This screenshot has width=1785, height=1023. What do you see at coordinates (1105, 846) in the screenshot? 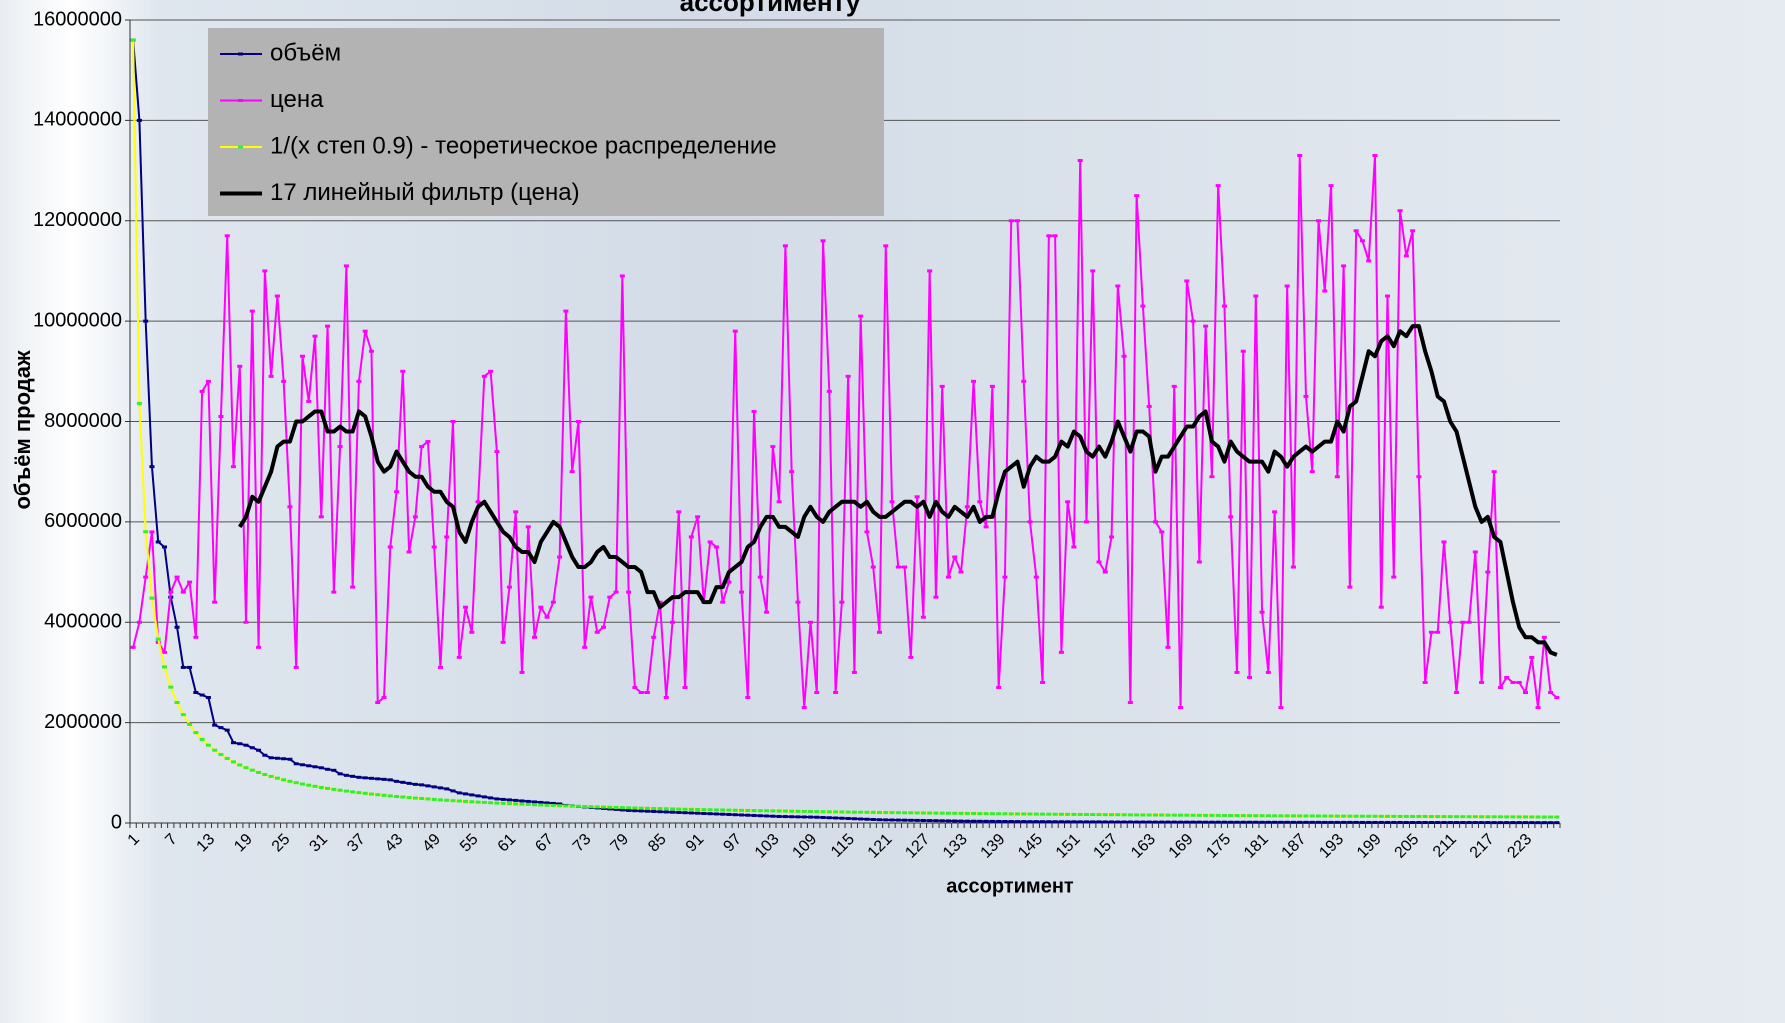
I see `x-tick-label: 157` at bounding box center [1105, 846].